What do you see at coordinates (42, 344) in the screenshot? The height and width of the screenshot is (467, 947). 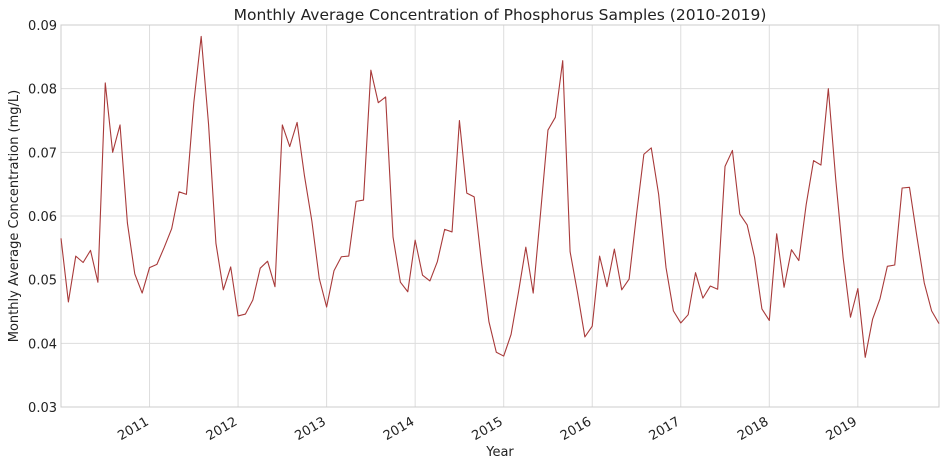 I see `y-tick-label: 0.04` at bounding box center [42, 344].